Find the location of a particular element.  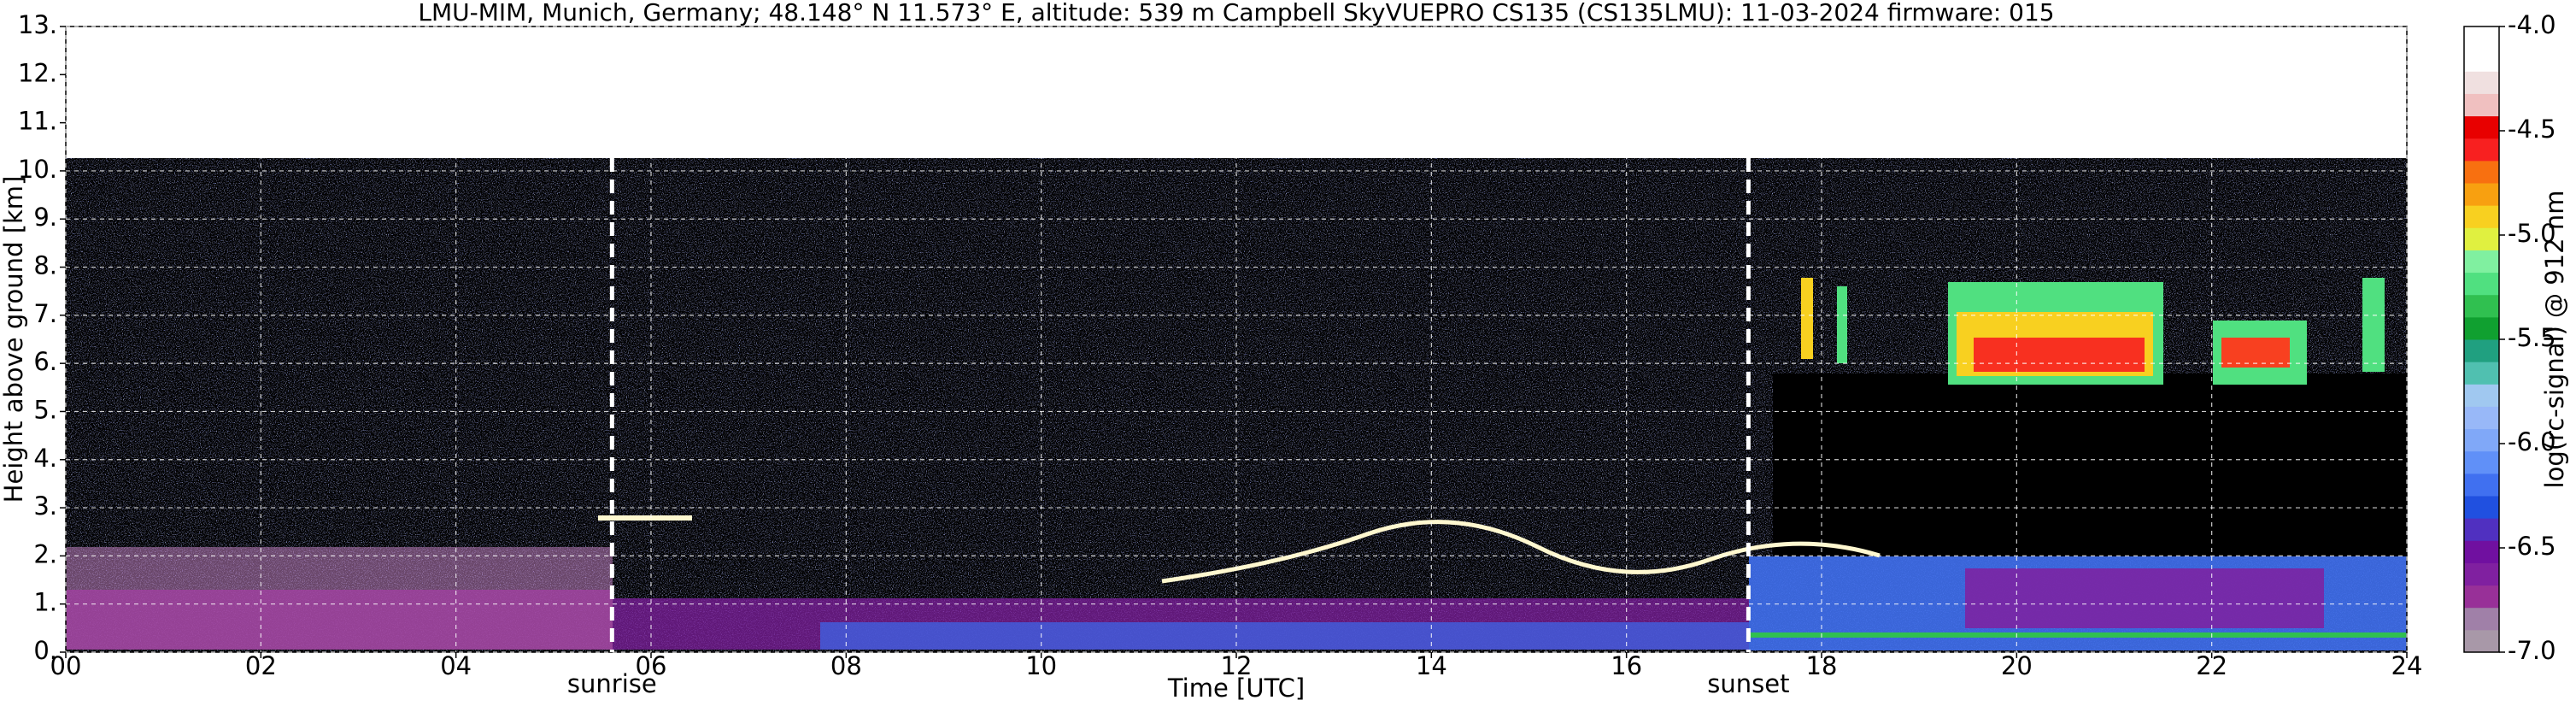

x-tick-label: 12 is located at coordinates (1237, 665).